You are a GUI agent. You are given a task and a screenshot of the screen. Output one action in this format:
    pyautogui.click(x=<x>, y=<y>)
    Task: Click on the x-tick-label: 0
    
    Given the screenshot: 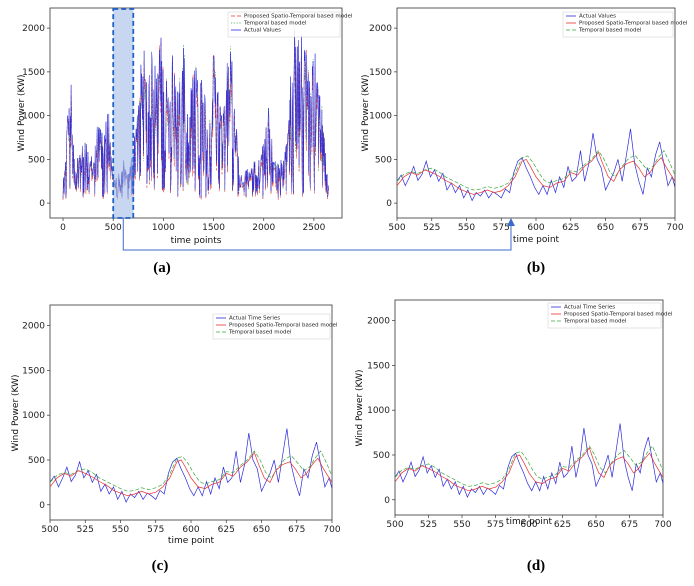 What is the action you would take?
    pyautogui.click(x=63, y=228)
    